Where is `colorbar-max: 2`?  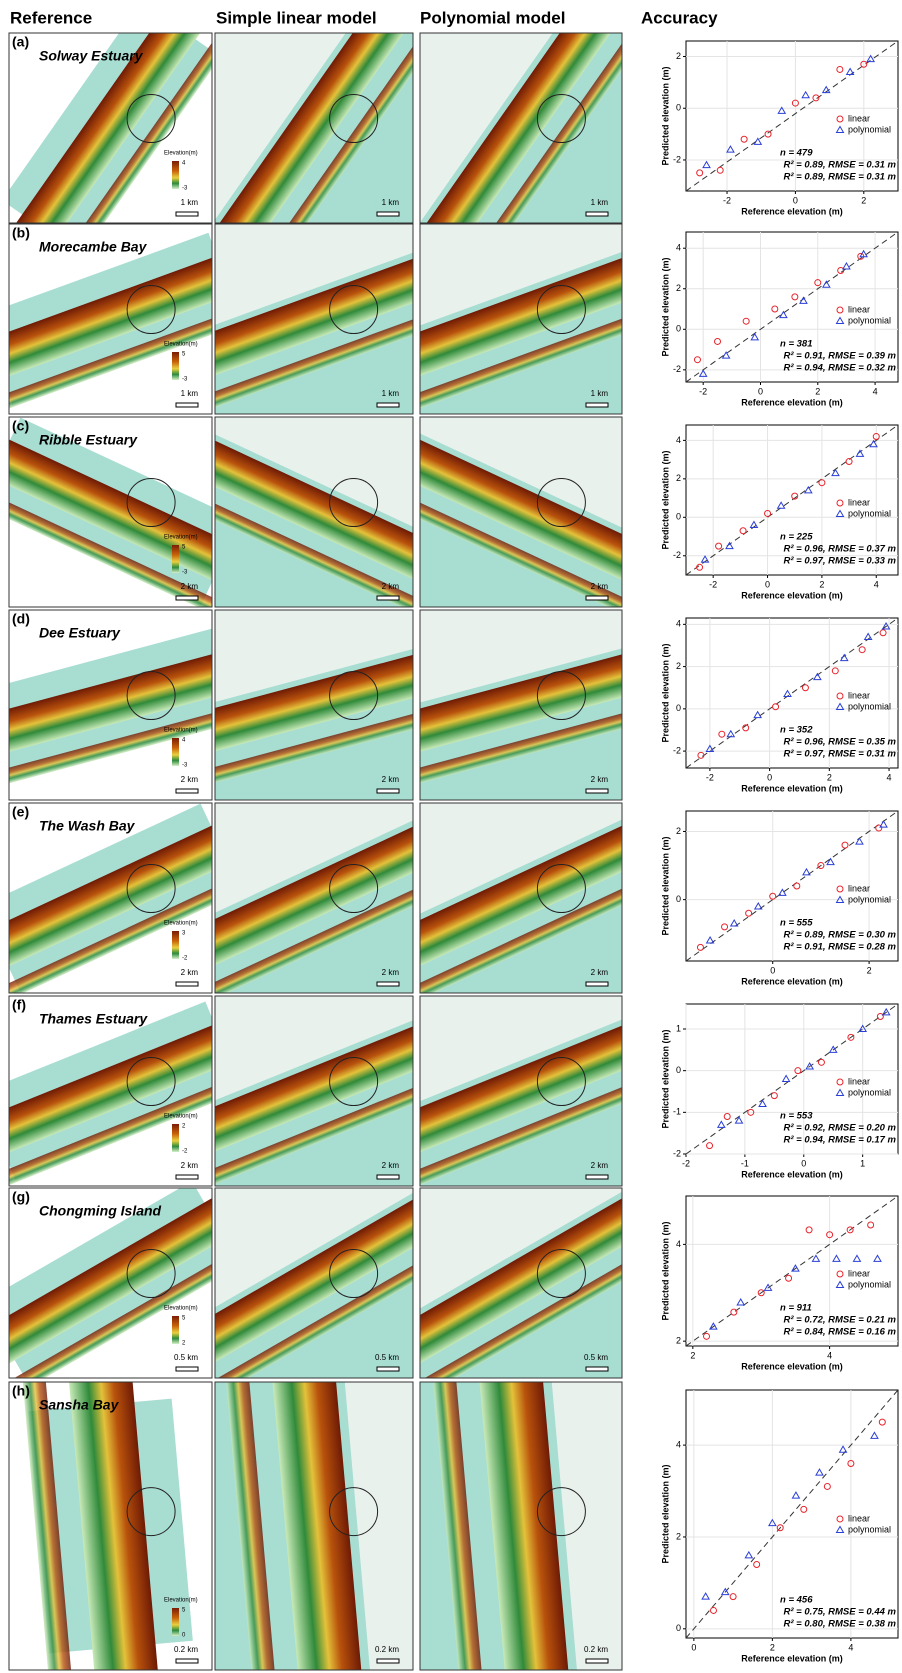 colorbar-max: 2 is located at coordinates (184, 1127).